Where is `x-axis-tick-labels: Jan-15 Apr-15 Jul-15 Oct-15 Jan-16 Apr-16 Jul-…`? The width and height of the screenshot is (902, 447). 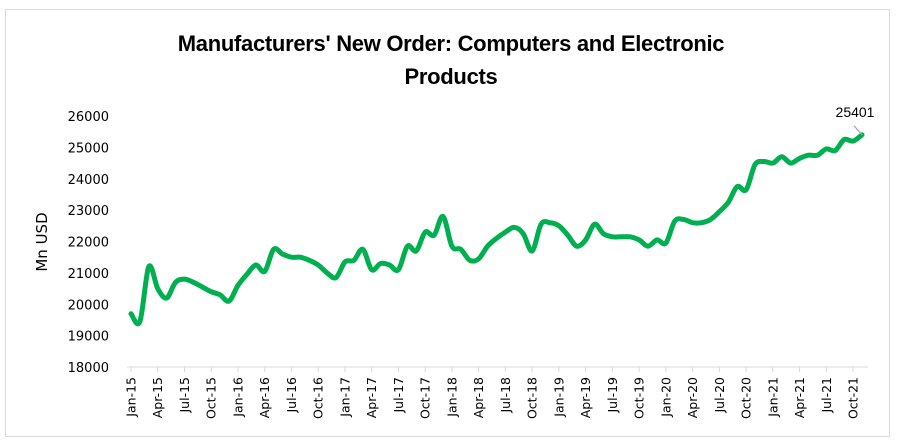 x-axis-tick-labels: Jan-15 Apr-15 Jul-15 Oct-15 Jan-16 Apr-16 Jul-… is located at coordinates (492, 398).